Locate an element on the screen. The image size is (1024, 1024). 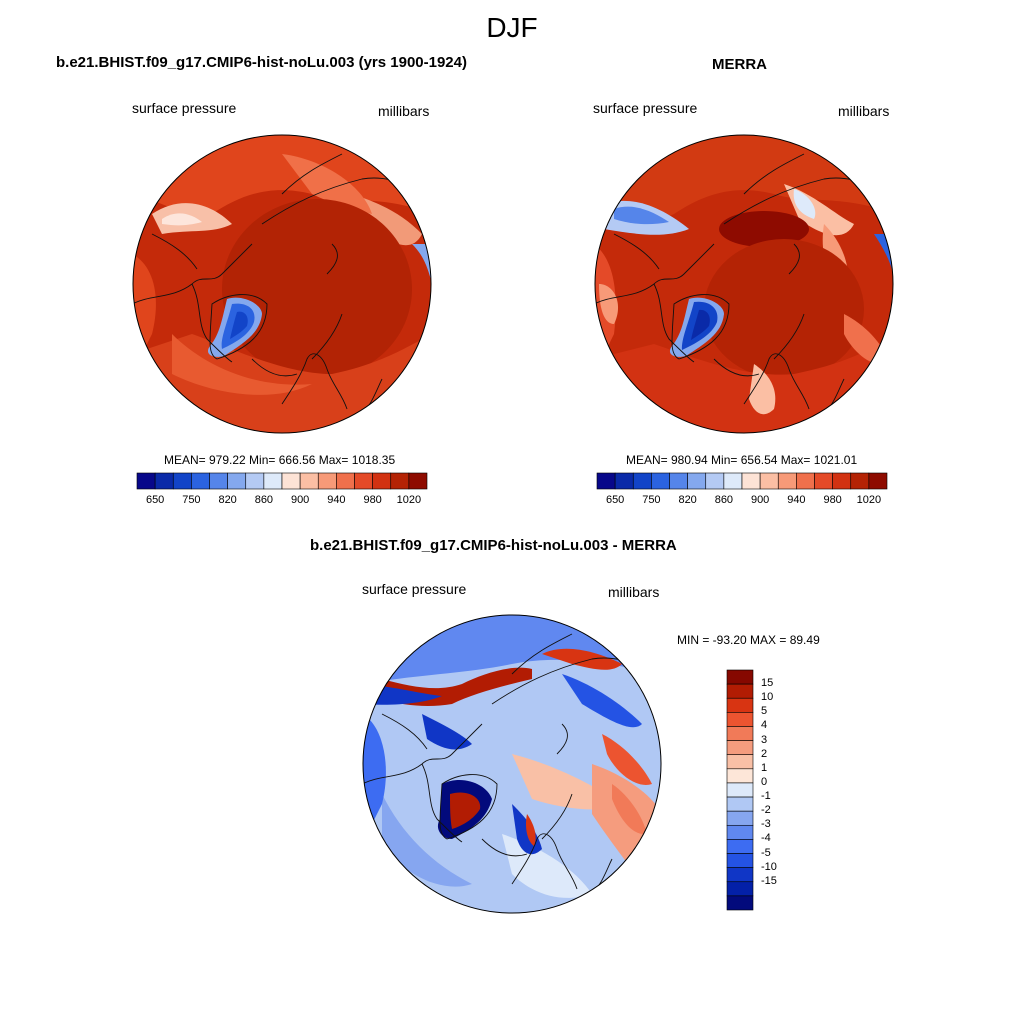
colorbar-tick-label: -5 is located at coordinates (766, 852).